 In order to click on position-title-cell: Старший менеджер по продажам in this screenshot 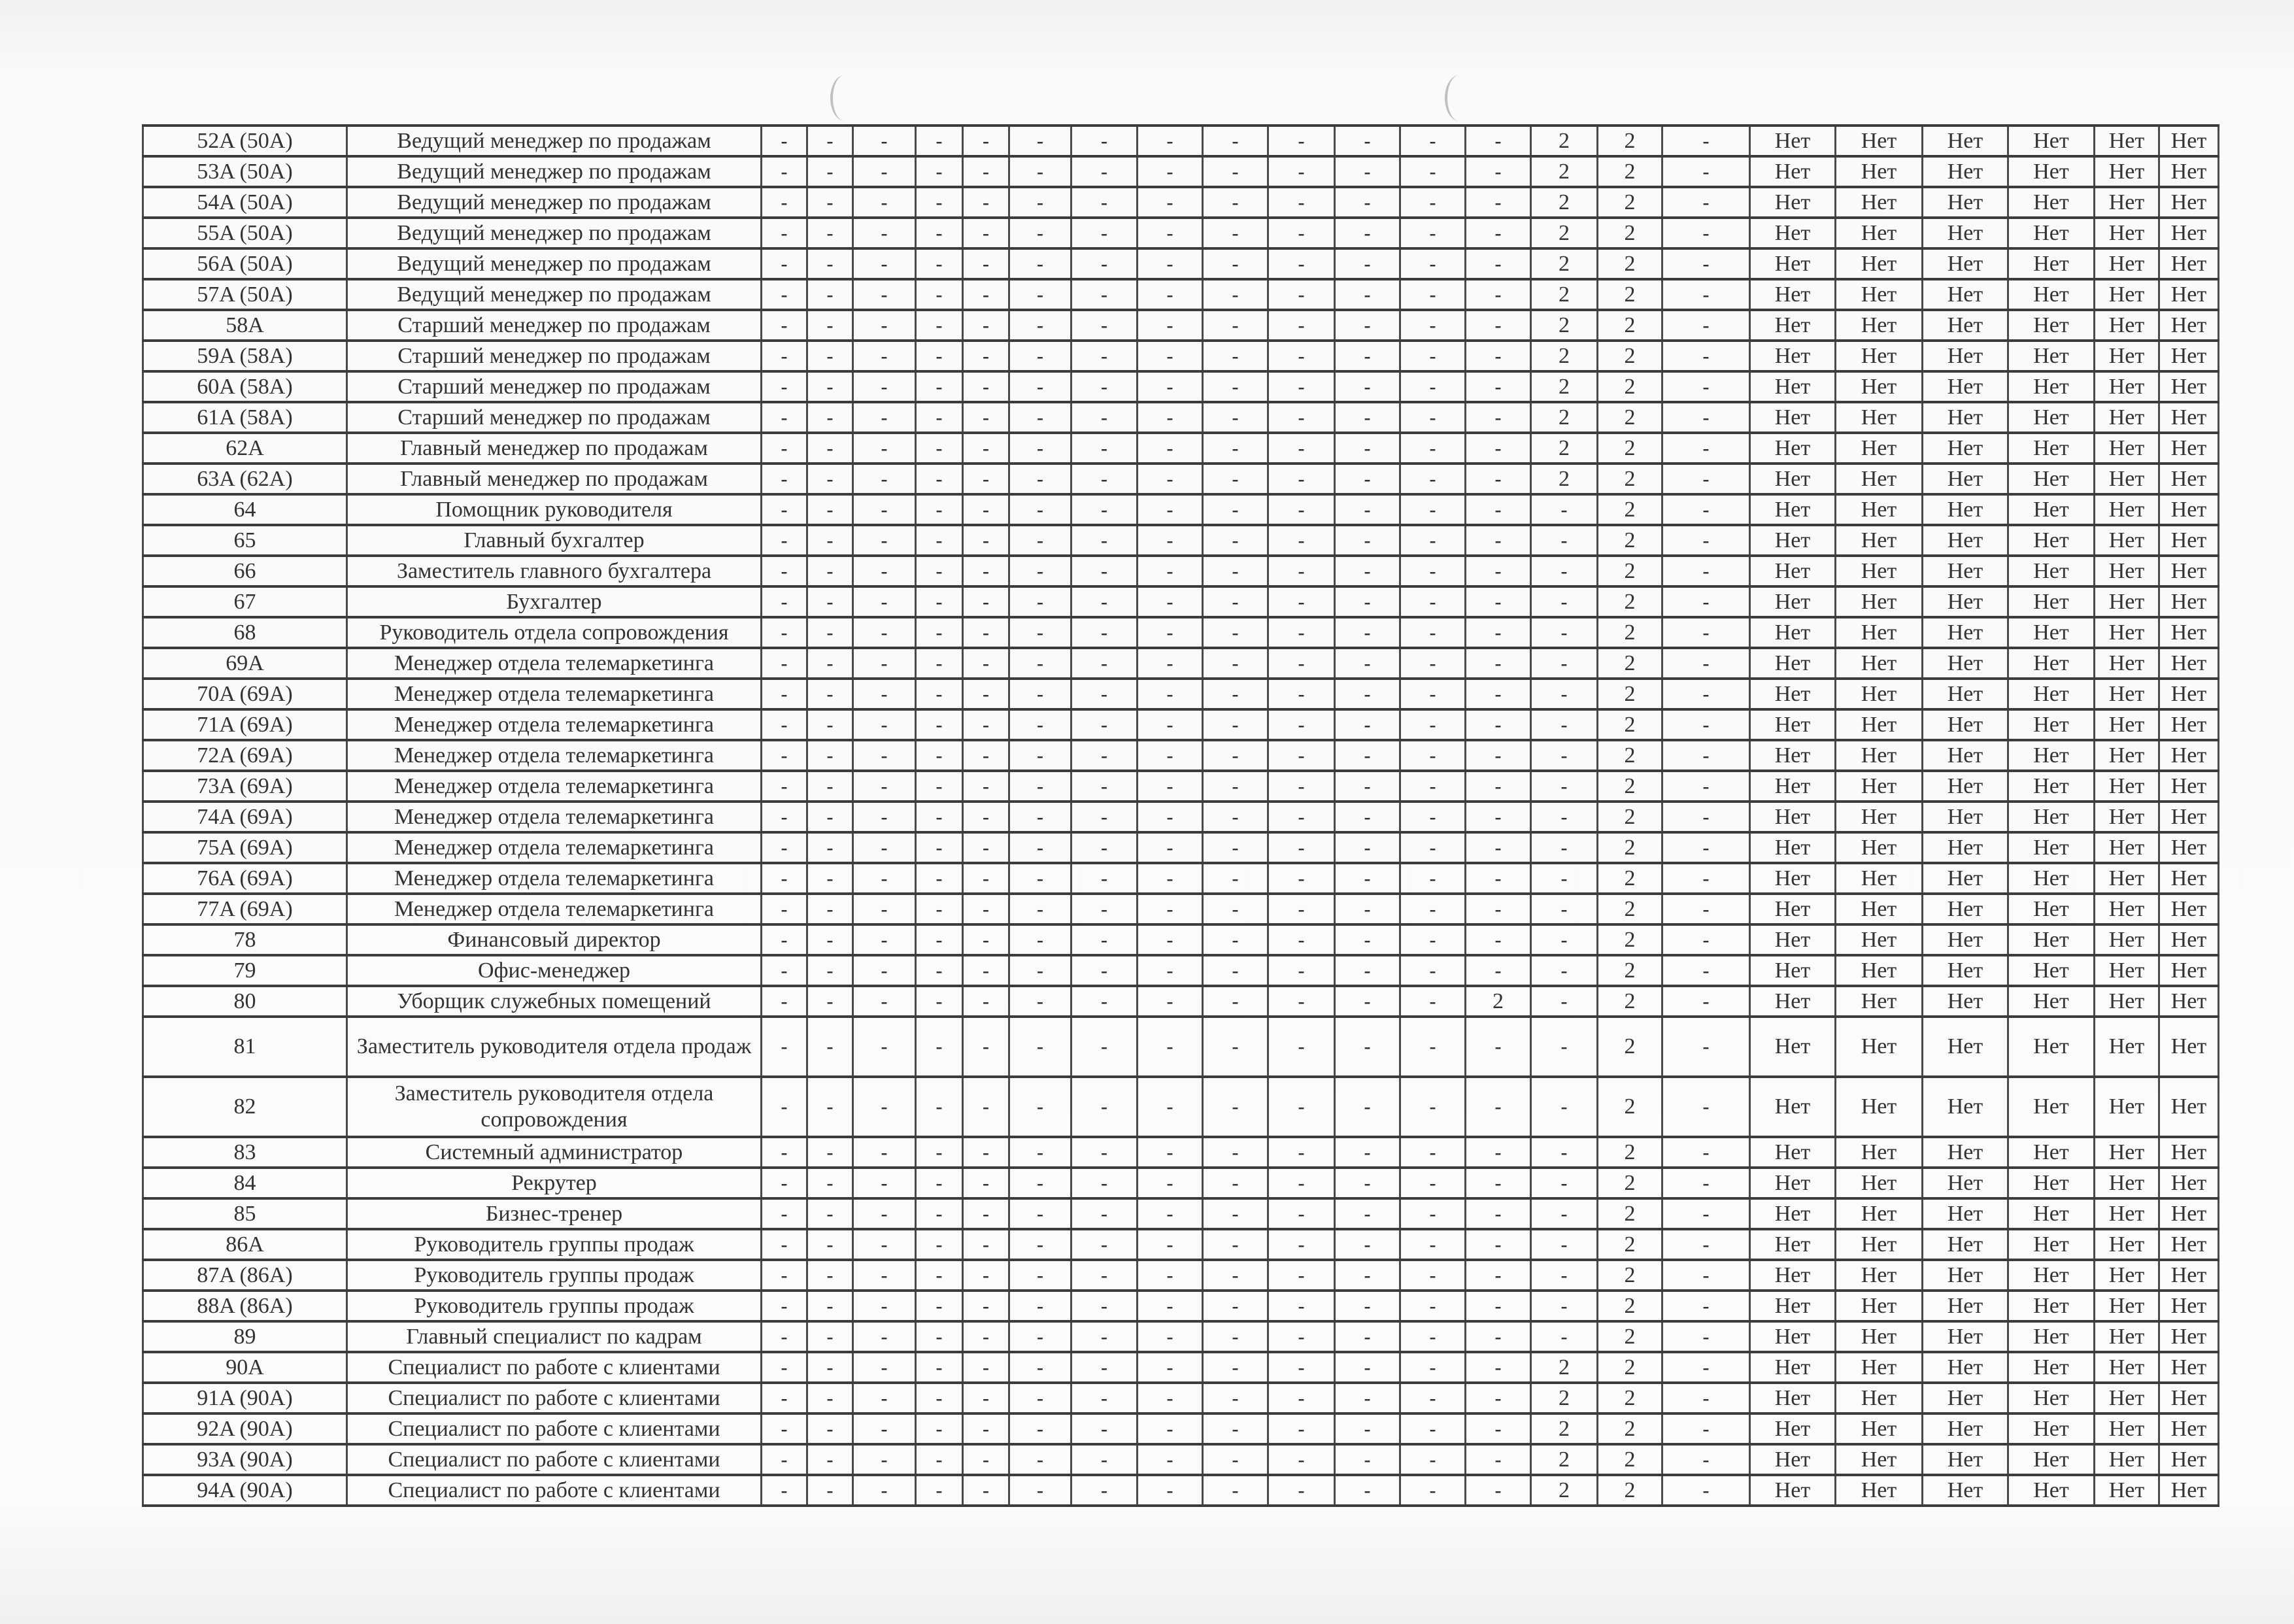, I will do `click(554, 325)`.